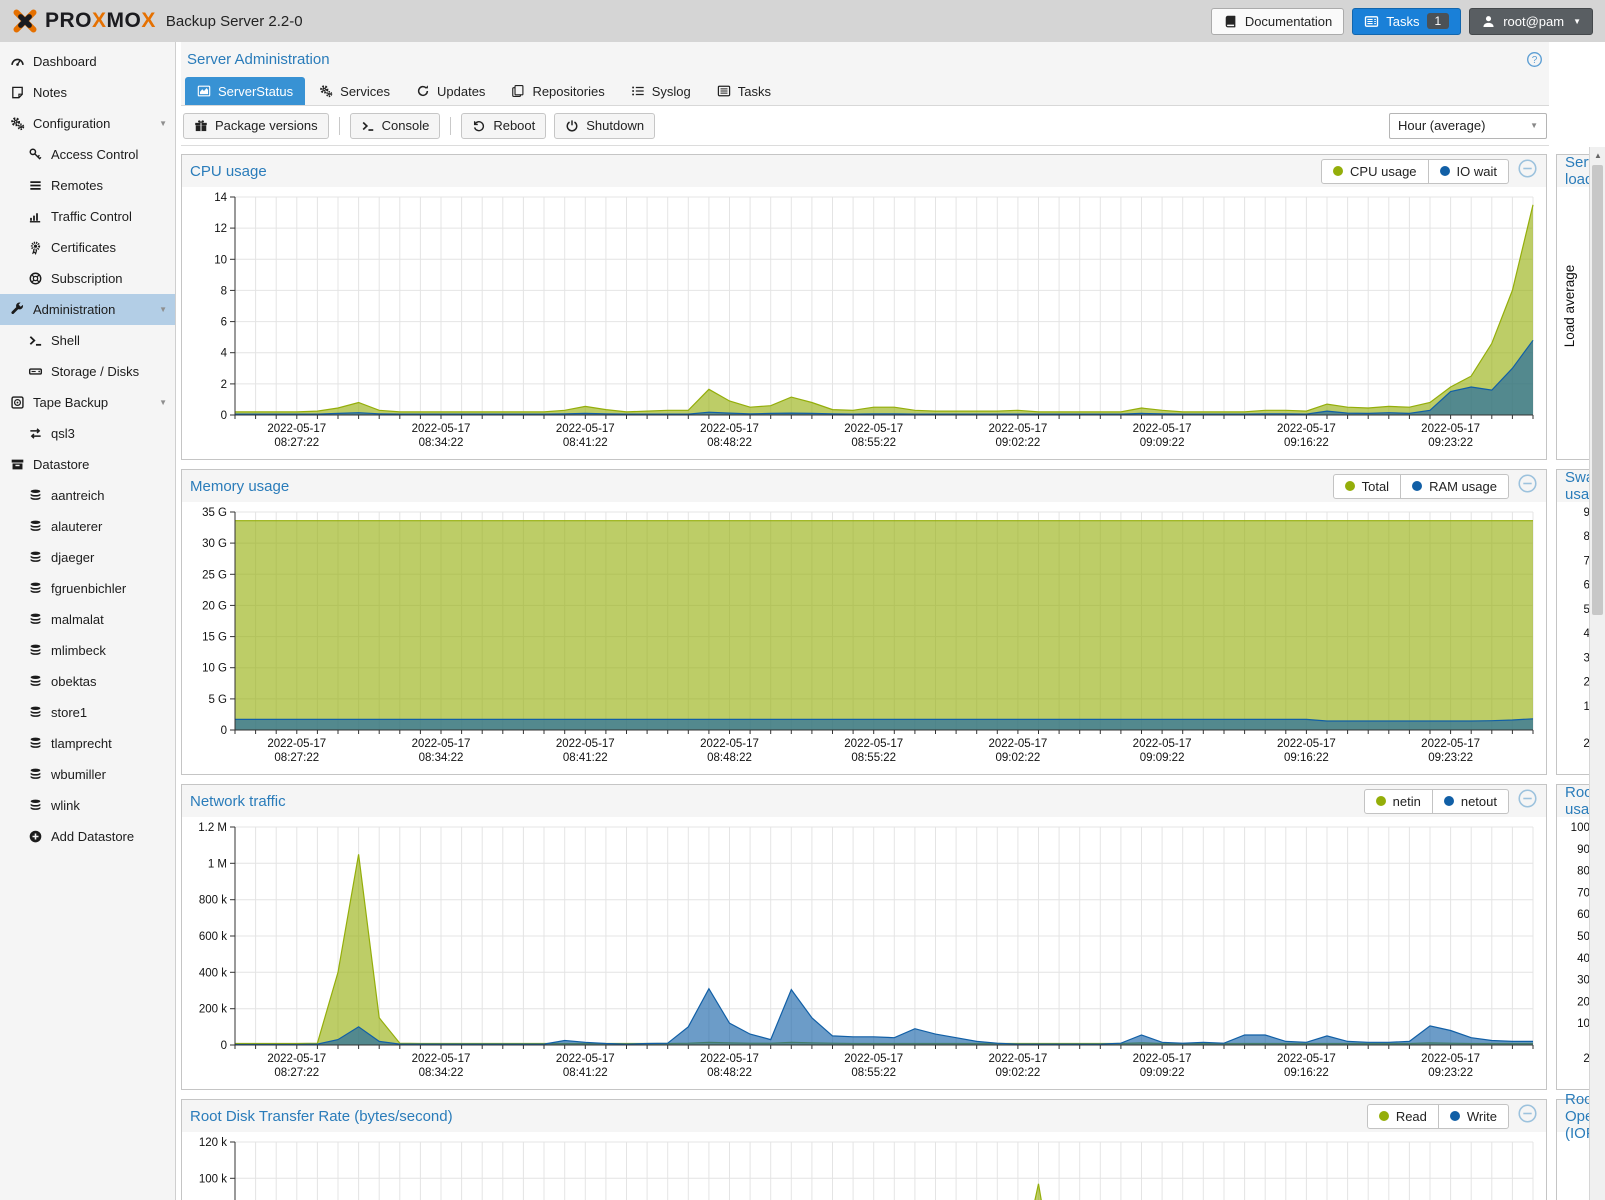  I want to click on svg-text: 800 k, so click(213, 901).